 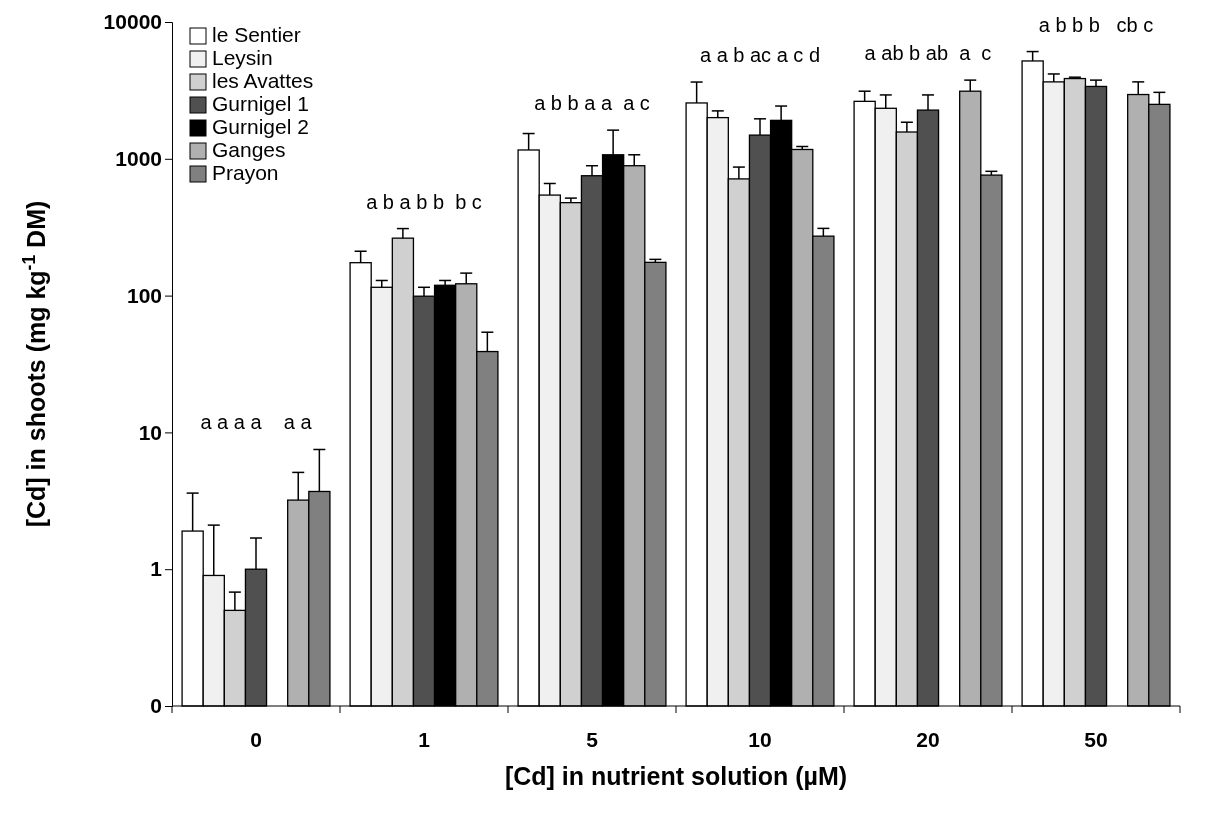 What do you see at coordinates (256, 739) in the screenshot?
I see `x-tick-label: 0` at bounding box center [256, 739].